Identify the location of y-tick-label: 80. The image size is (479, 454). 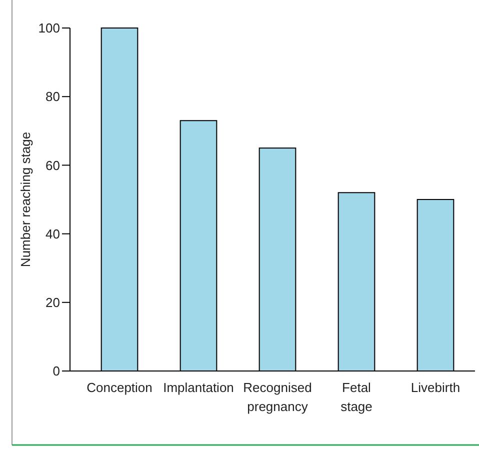
(53, 96).